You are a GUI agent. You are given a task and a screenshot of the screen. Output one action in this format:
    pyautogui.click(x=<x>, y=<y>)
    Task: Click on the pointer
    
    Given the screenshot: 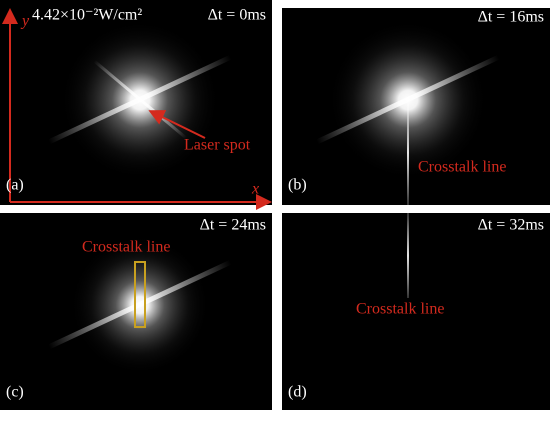 What is the action you would take?
    pyautogui.click(x=177, y=124)
    